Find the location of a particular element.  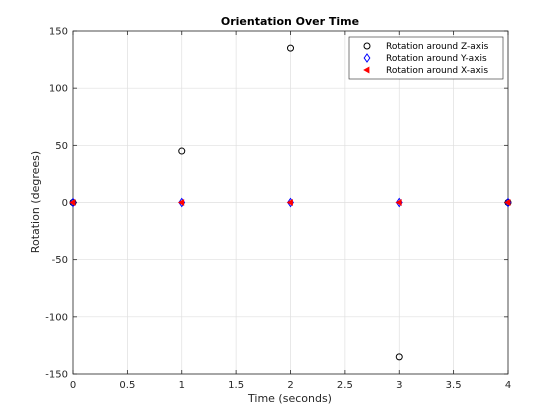

y-tick-label: -50 is located at coordinates (60, 260).